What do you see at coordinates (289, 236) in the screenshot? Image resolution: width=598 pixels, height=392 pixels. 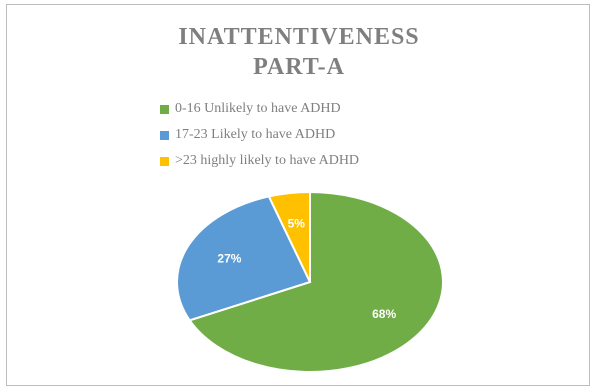 I see `pie-slice-highly-likely` at bounding box center [289, 236].